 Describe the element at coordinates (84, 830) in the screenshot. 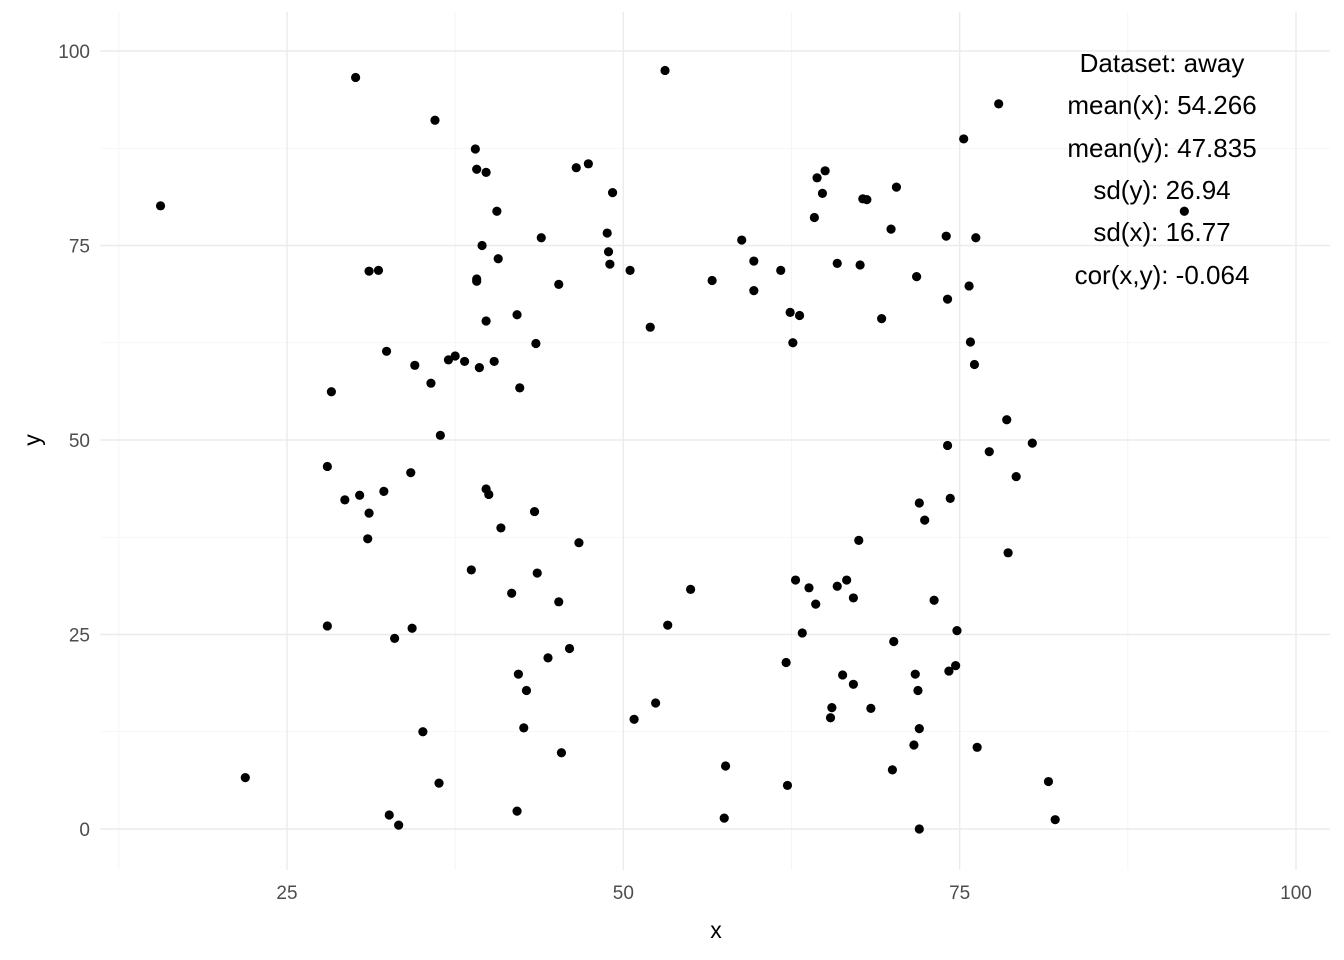

I see `y-tick-label: 0` at that location.